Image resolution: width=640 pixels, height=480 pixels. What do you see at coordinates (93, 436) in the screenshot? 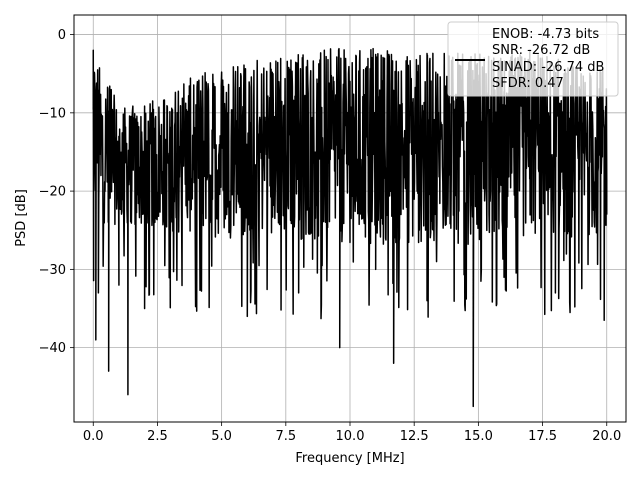
I see `x-tick-label: 0.0` at bounding box center [93, 436].